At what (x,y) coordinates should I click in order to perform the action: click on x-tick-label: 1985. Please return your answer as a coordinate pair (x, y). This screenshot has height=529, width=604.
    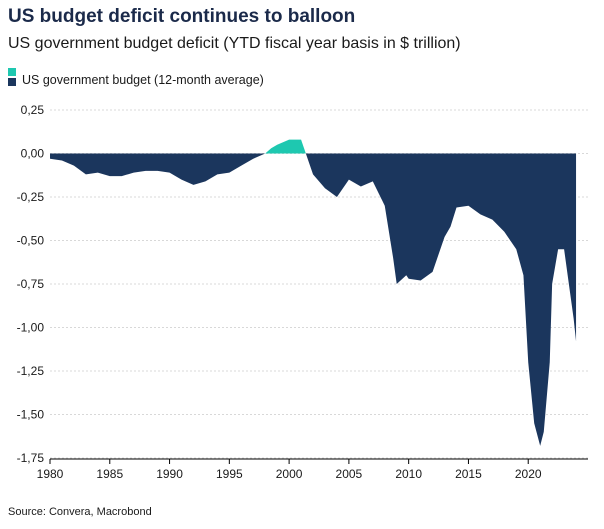
    Looking at the image, I should click on (109, 474).